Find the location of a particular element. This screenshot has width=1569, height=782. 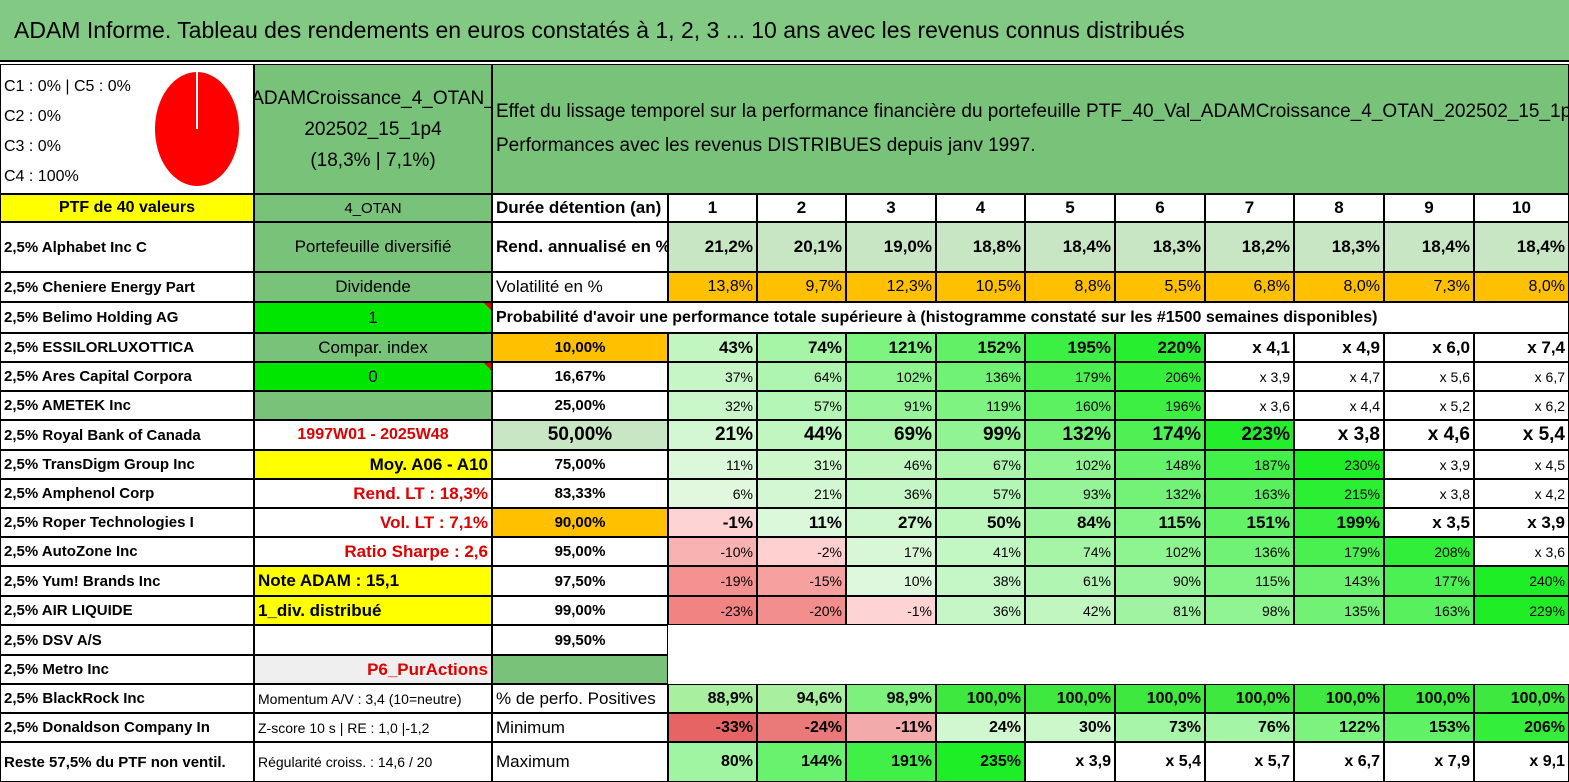

prob-value: 208% is located at coordinates (1429, 551).